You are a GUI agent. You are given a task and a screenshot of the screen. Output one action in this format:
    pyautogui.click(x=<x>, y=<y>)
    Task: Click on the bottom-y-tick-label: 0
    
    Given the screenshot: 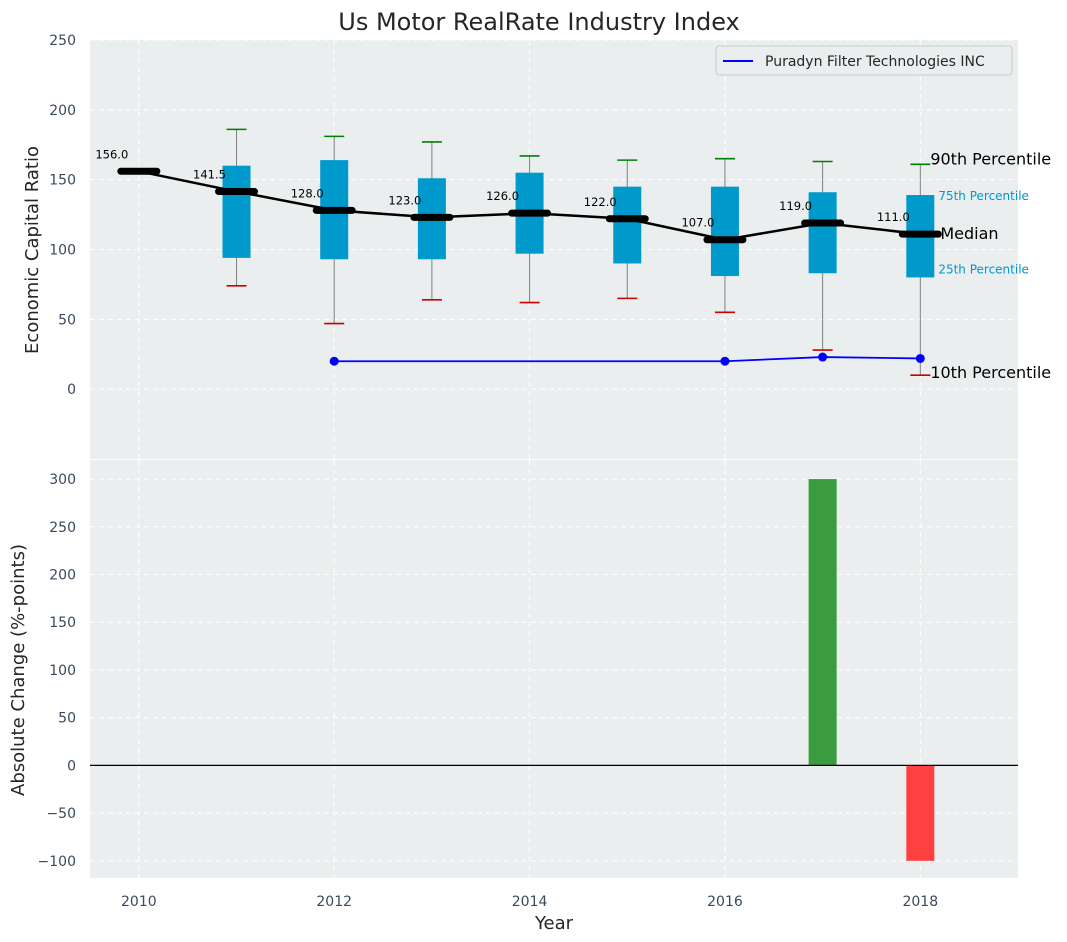 What is the action you would take?
    pyautogui.click(x=71, y=766)
    